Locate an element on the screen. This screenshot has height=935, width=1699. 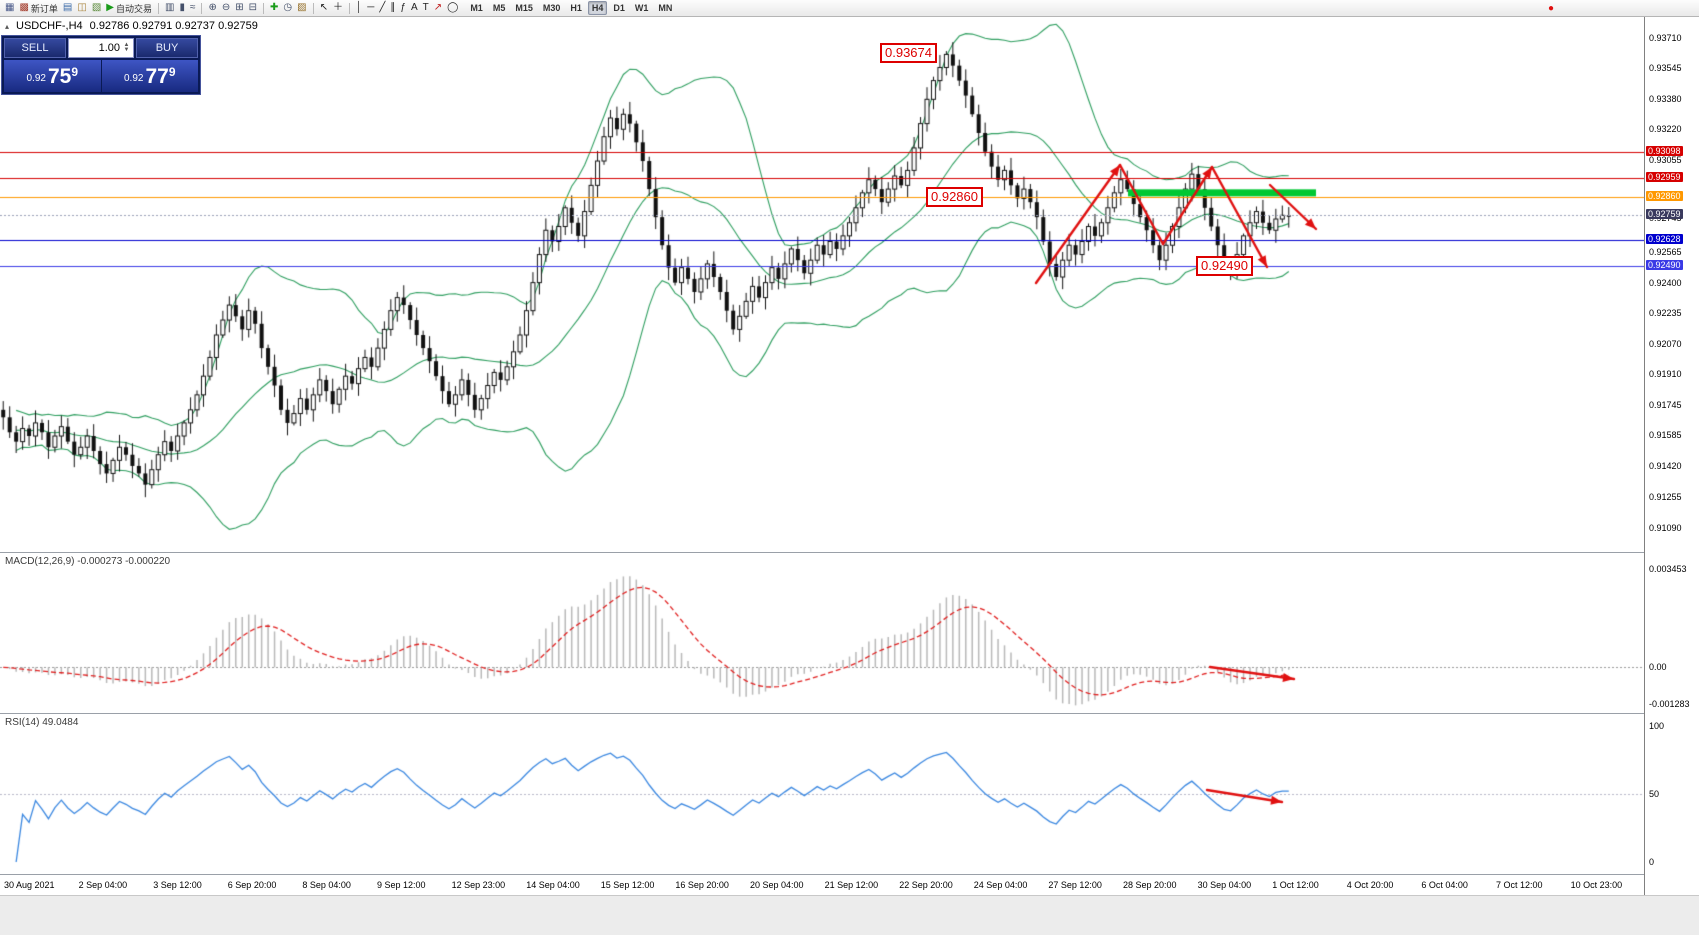
price-level-chip: 0.92490 is located at coordinates (1664, 264).